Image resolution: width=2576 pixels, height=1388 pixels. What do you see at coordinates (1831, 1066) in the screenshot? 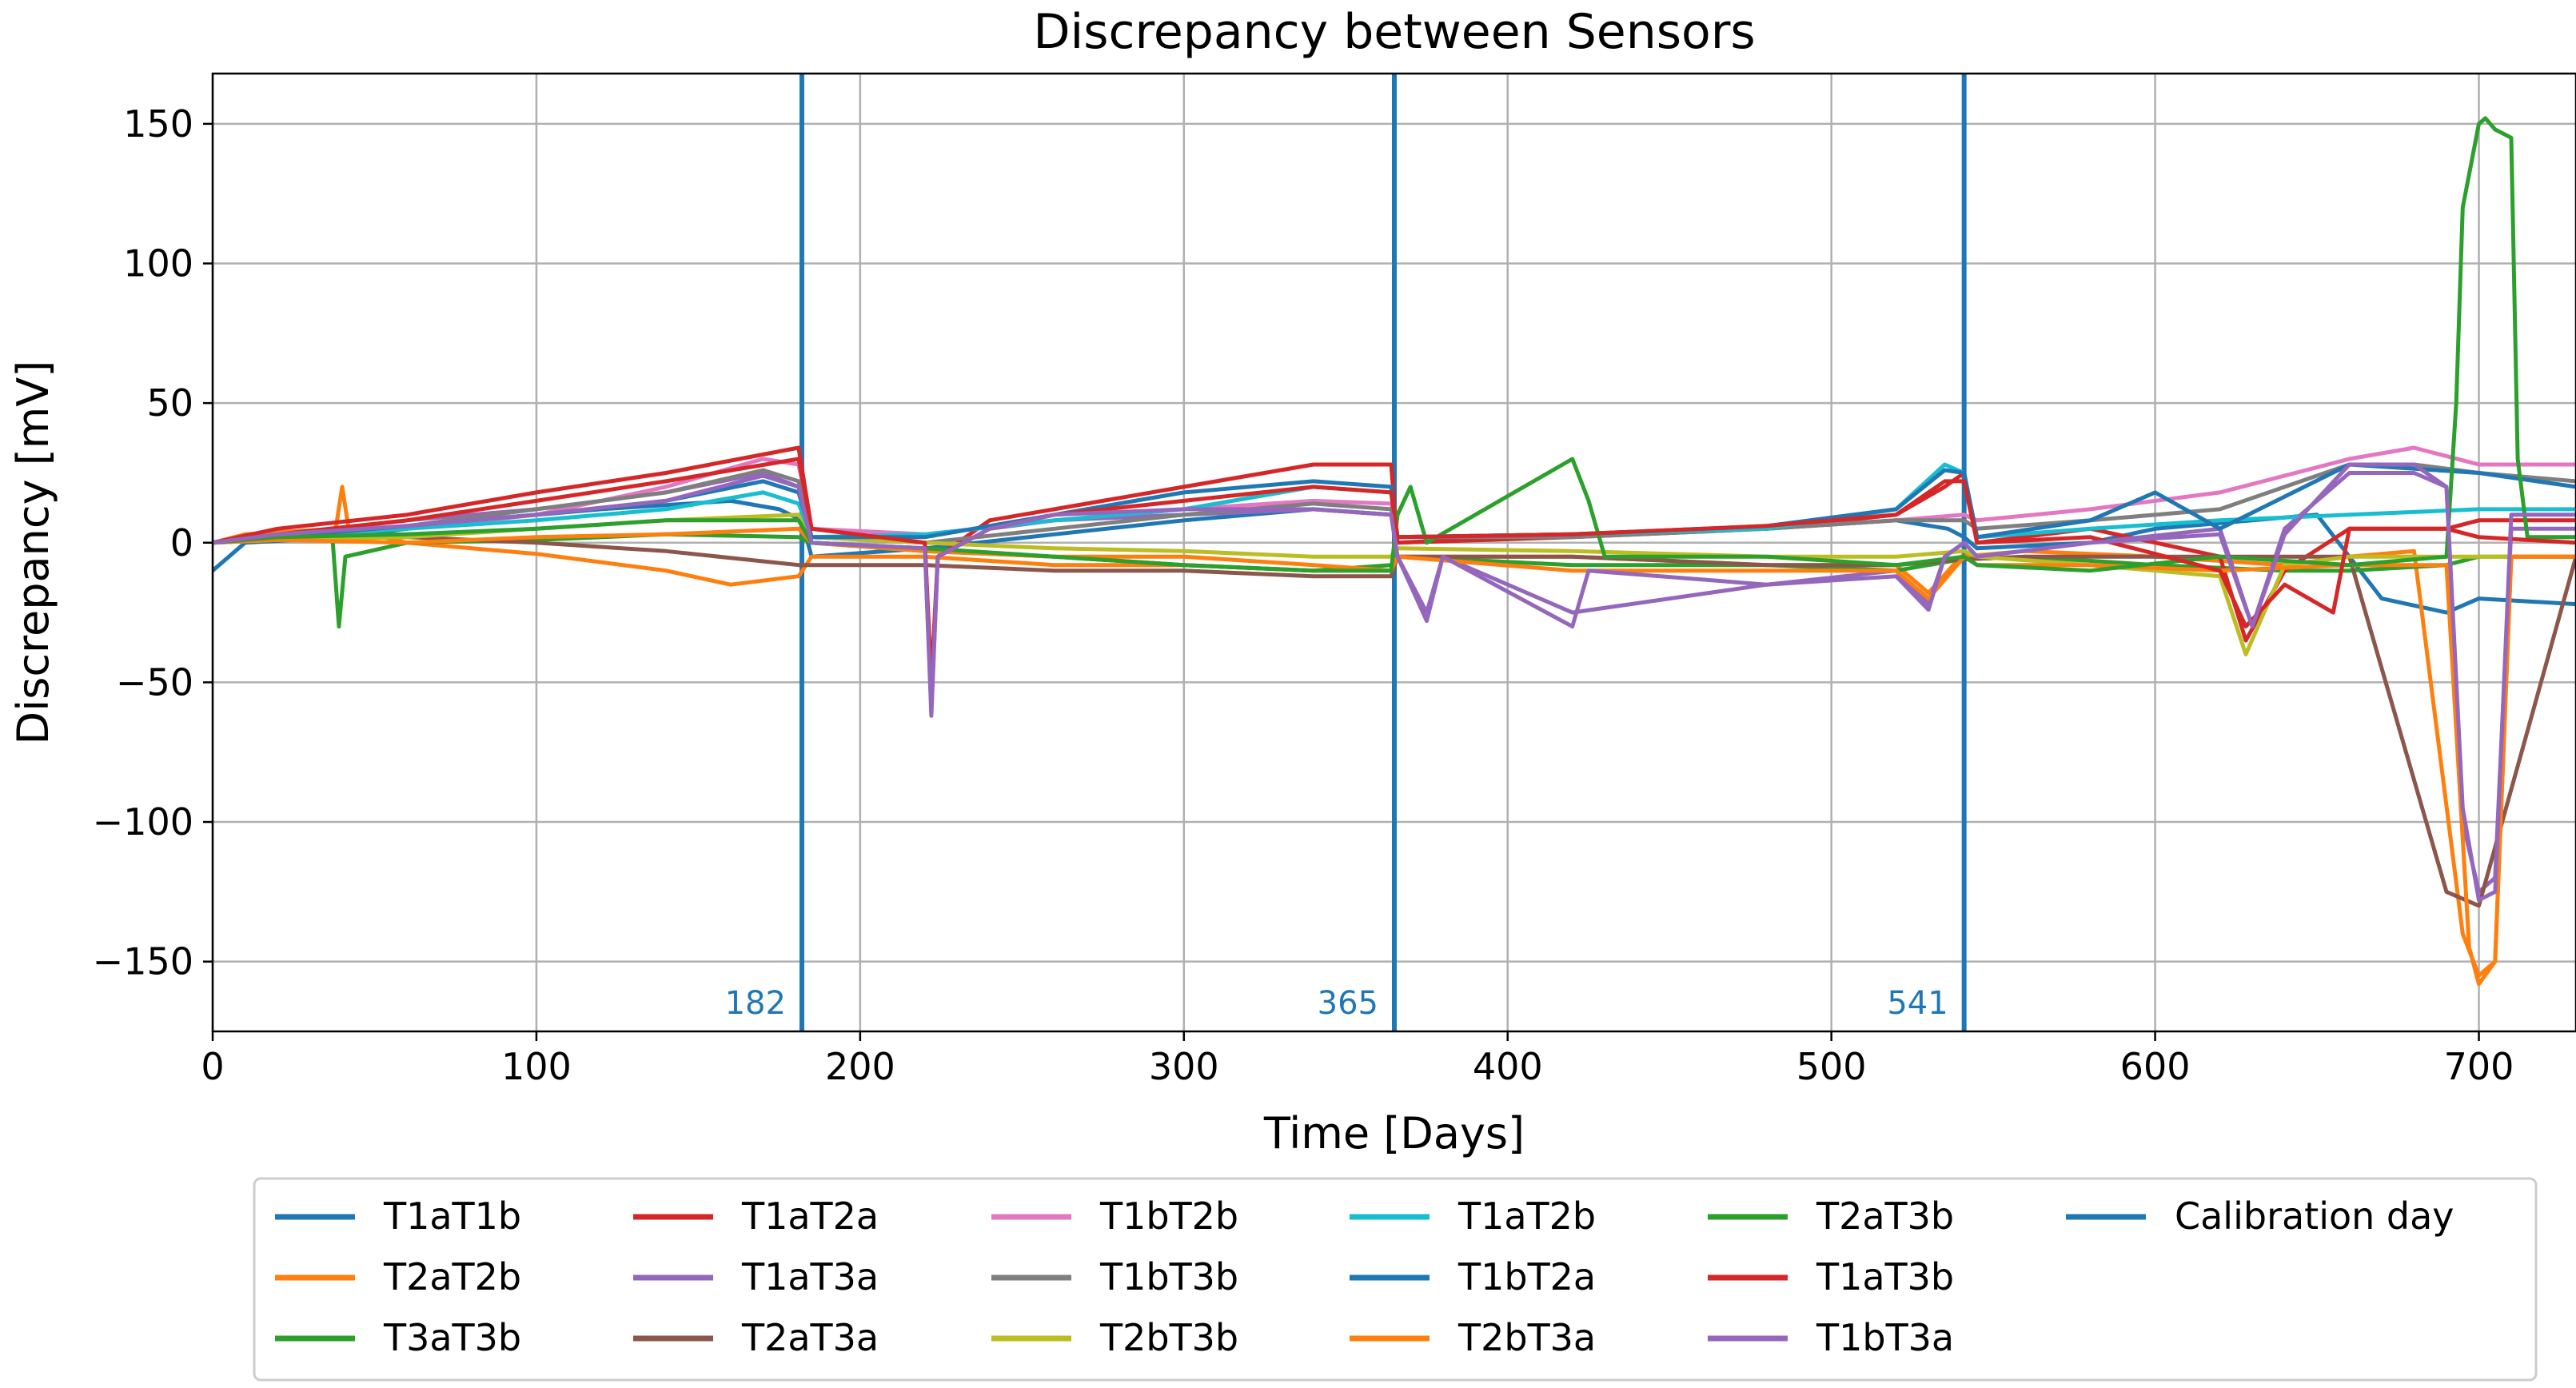
I see `x-tick-label: 500` at bounding box center [1831, 1066].